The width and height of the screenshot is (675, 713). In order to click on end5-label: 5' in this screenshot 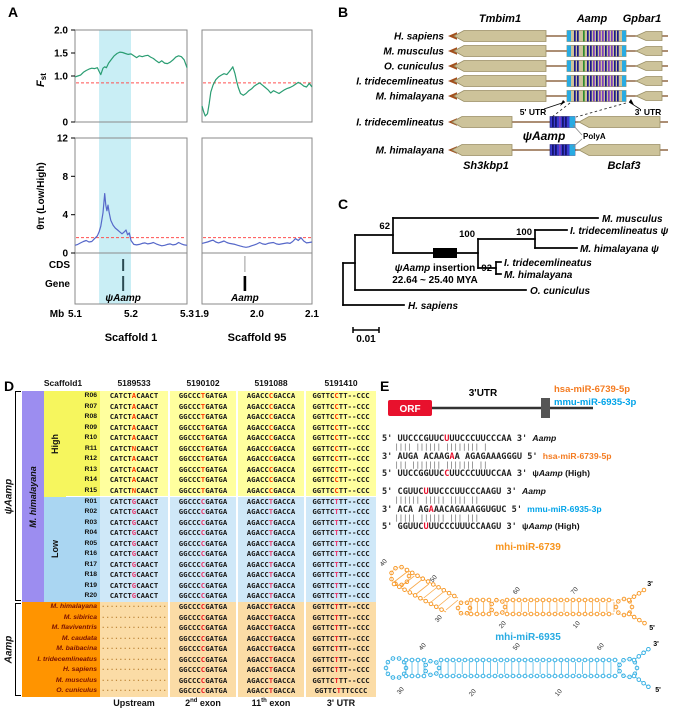, I will do `click(658, 690)`.